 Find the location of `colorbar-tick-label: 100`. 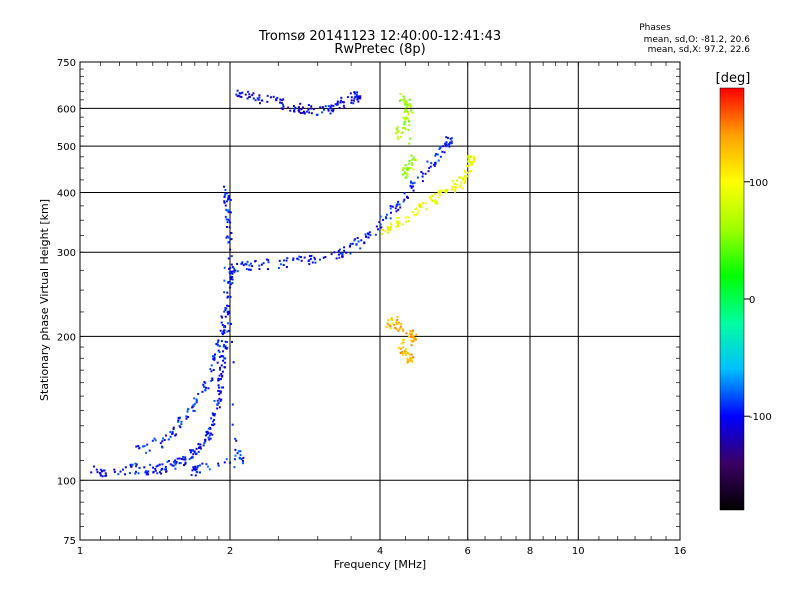

colorbar-tick-label: 100 is located at coordinates (758, 183).